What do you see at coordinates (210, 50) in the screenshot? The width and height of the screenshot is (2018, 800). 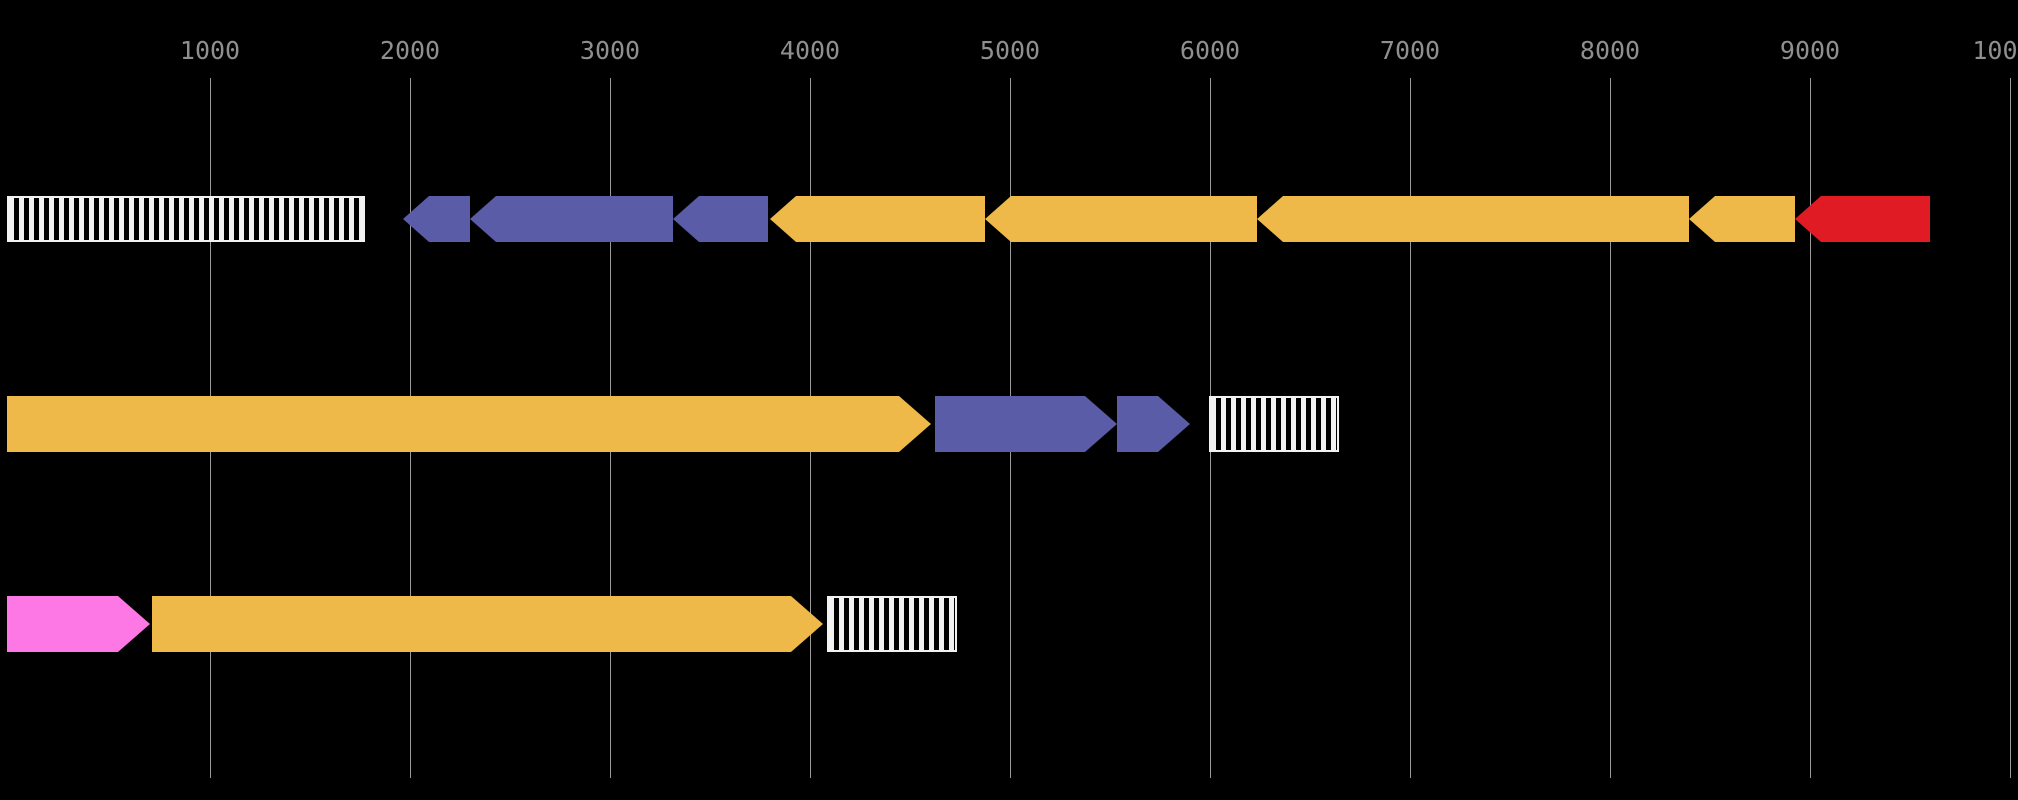 I see `axis-tick-label: 1000` at bounding box center [210, 50].